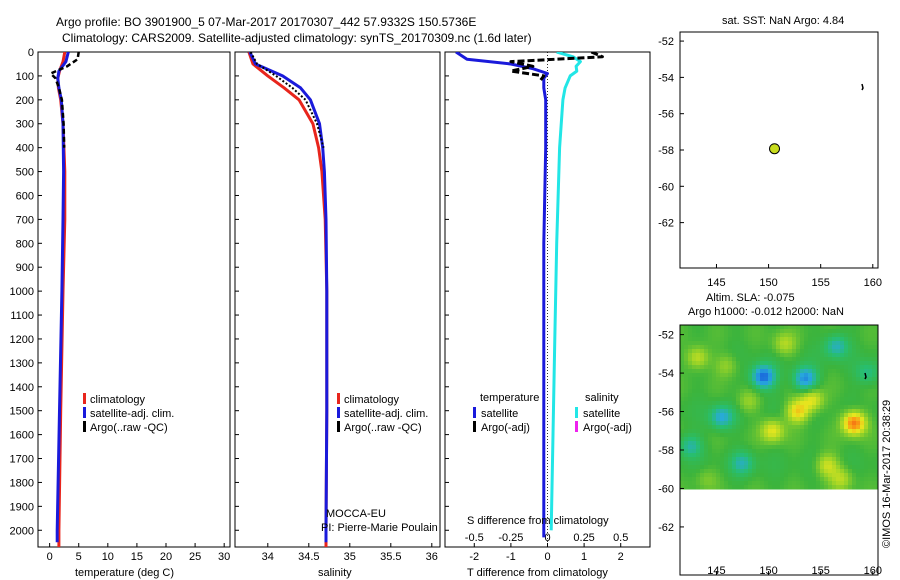  What do you see at coordinates (224, 557) in the screenshot?
I see `temperature-x-tick-label: 30` at bounding box center [224, 557].